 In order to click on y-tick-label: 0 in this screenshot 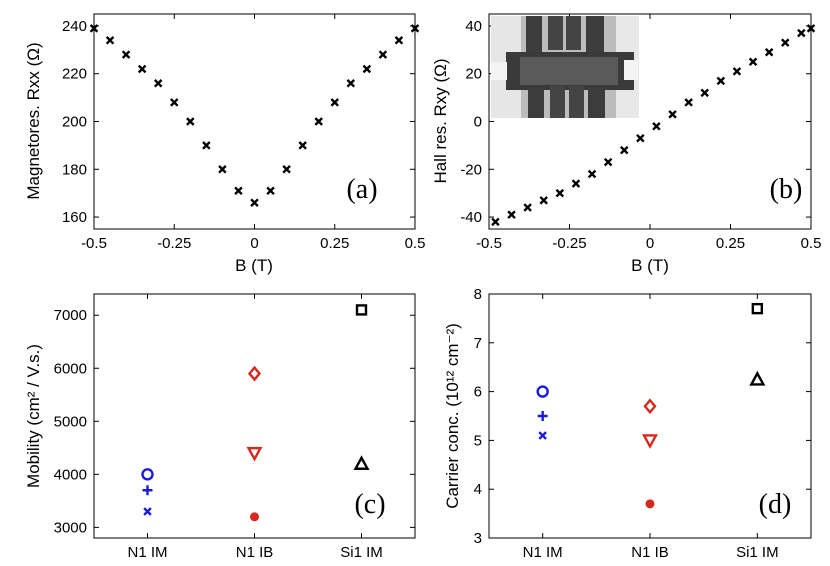, I will do `click(478, 122)`.